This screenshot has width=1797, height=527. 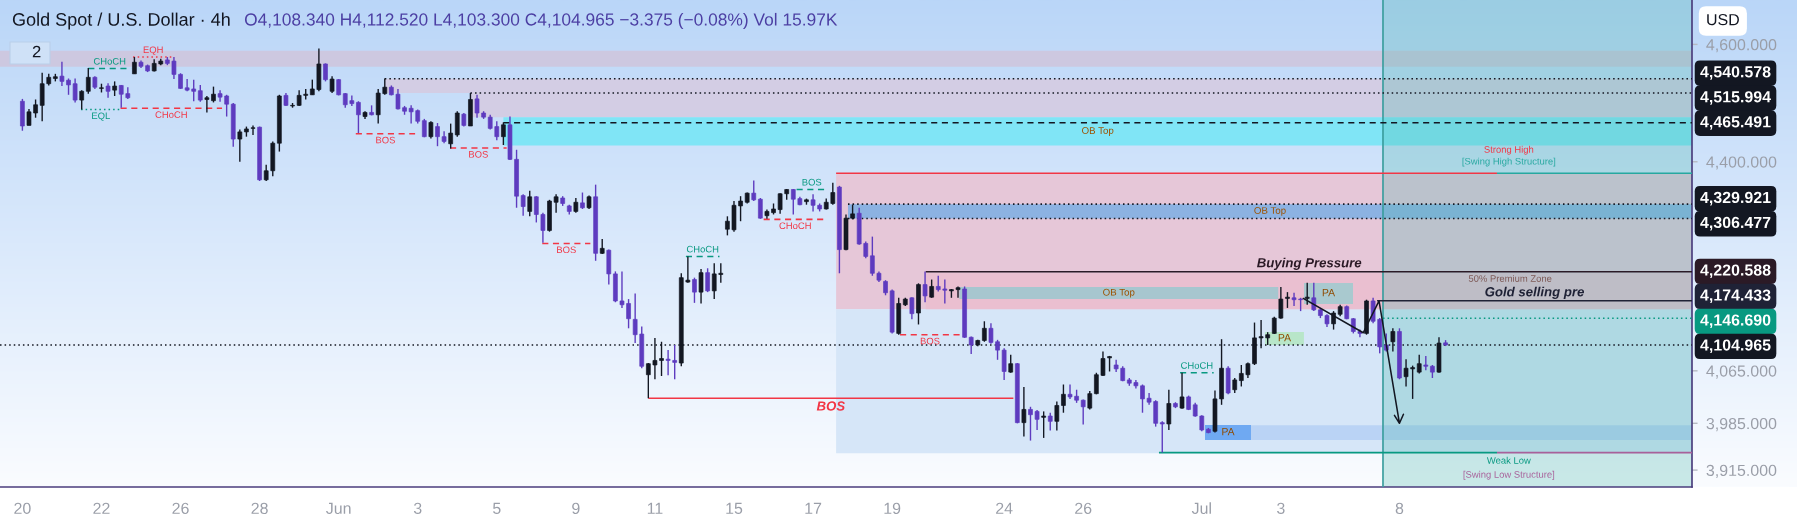 I want to click on x-tick-label: Jul, so click(x=1201, y=508).